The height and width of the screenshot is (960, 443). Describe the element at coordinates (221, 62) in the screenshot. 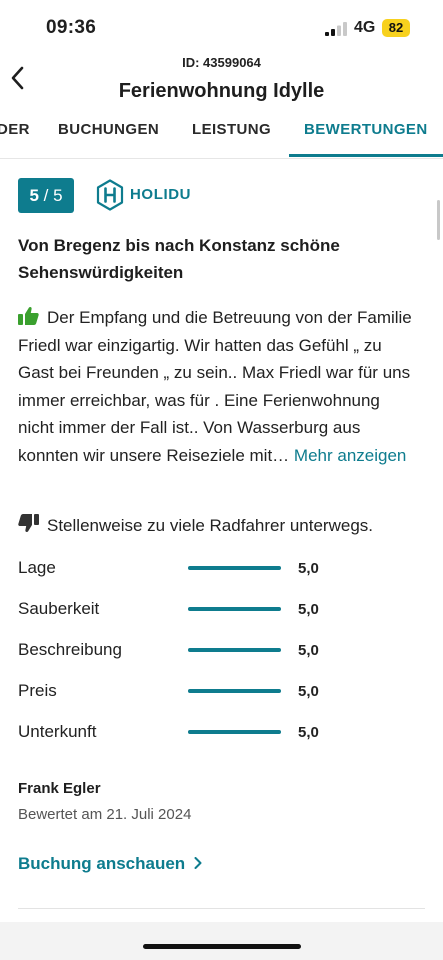

I see `listing-id: ID: 43599064` at that location.